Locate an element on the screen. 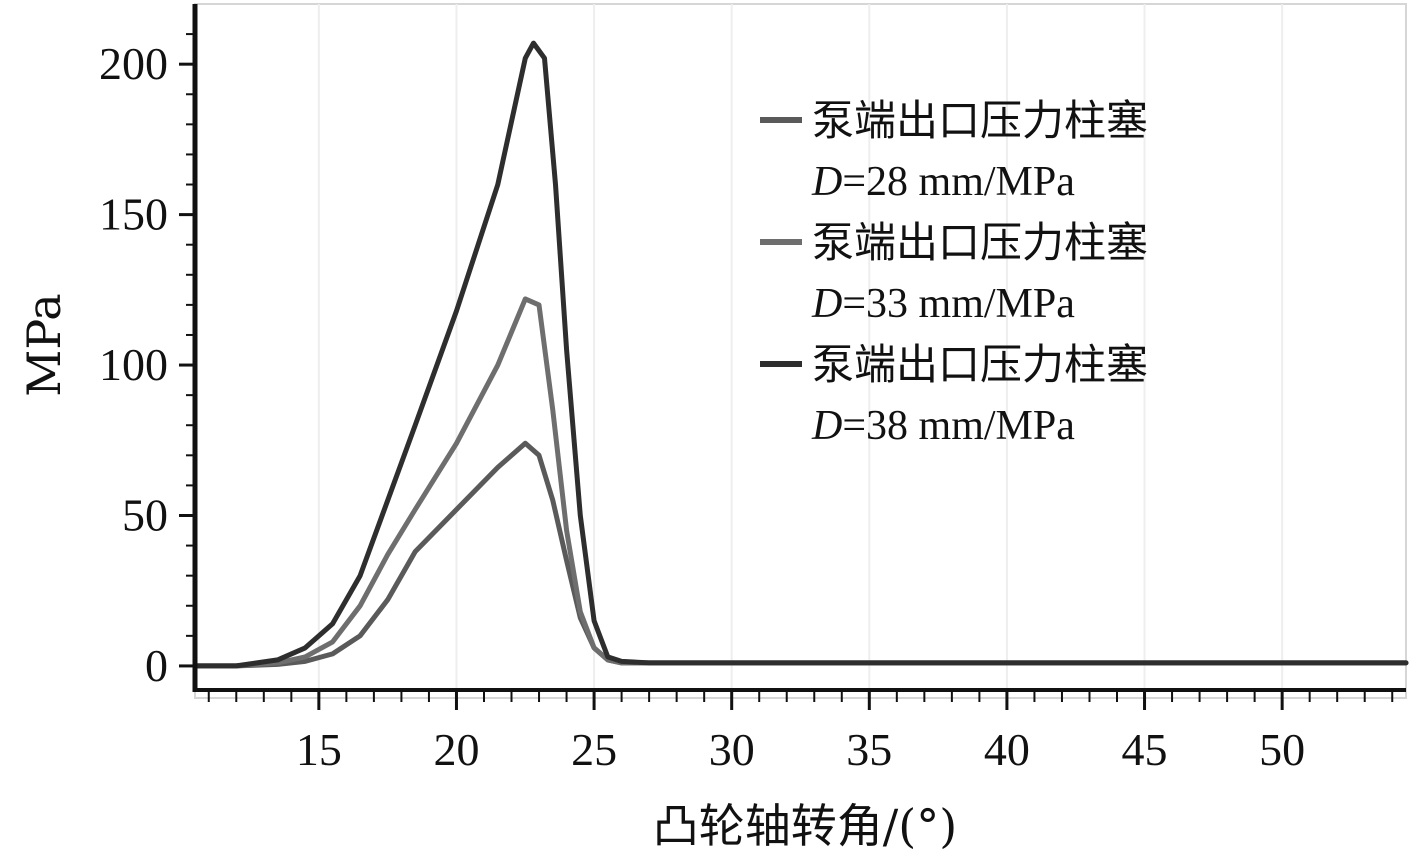 The height and width of the screenshot is (859, 1417). x-tick-label: 30 is located at coordinates (732, 749).